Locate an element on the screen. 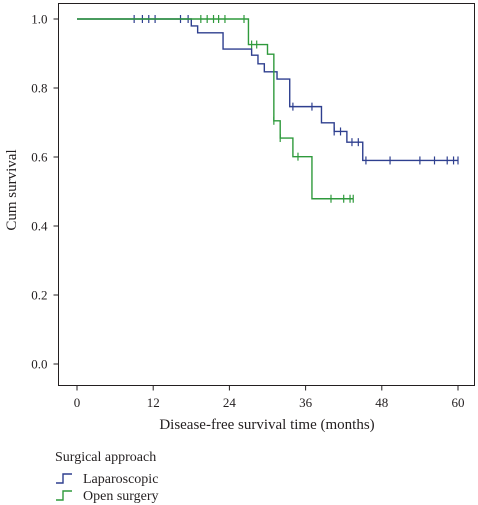  y-tick-label: 1.0 is located at coordinates (39, 19).